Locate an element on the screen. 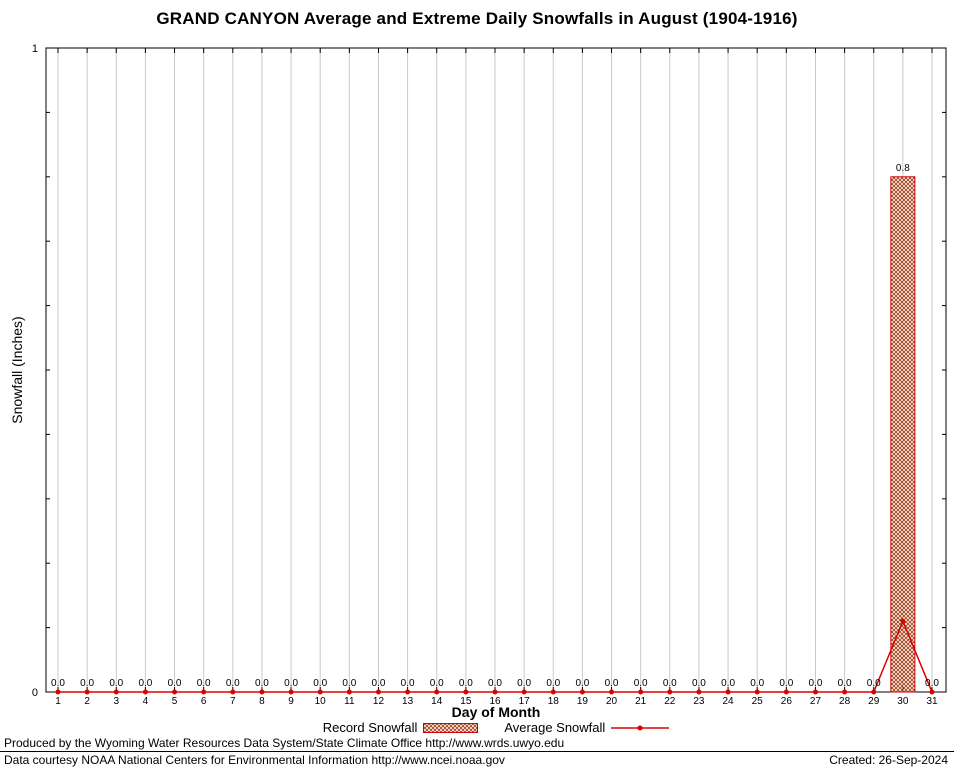  value-label-day-30: 0.8 is located at coordinates (903, 168).